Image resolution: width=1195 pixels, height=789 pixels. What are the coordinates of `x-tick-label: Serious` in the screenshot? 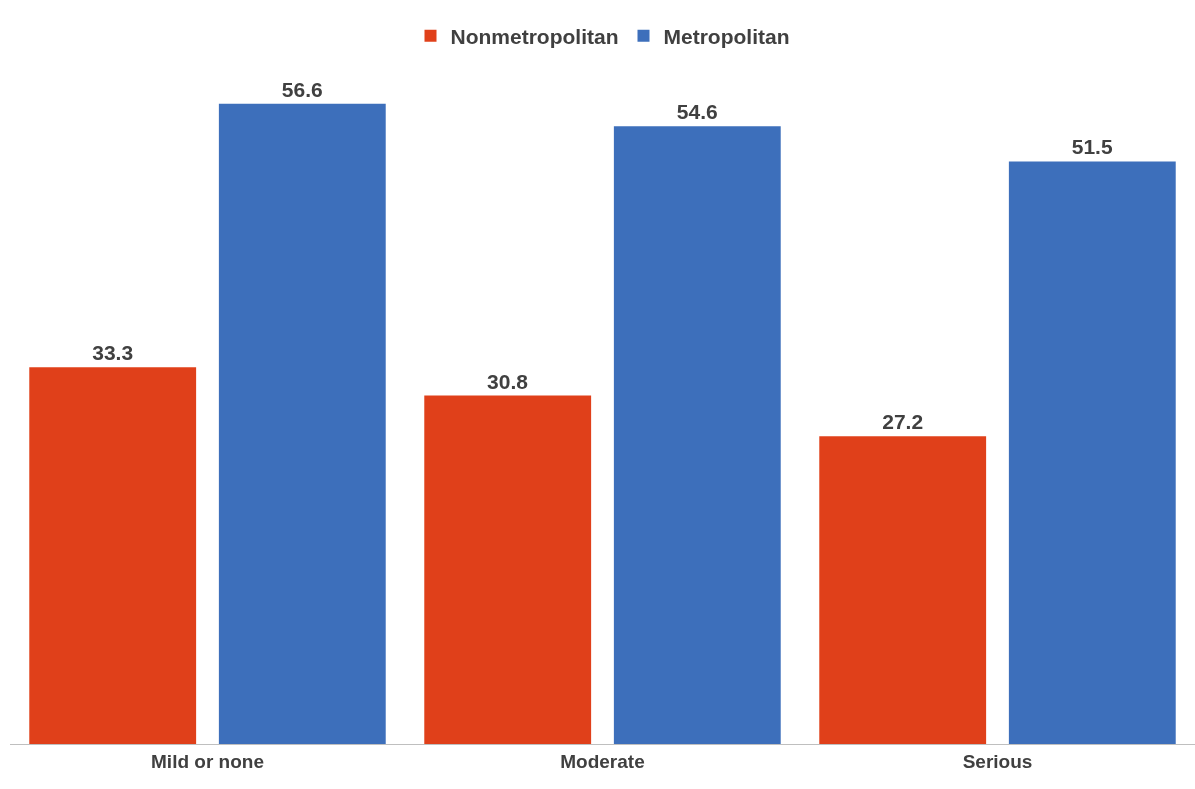 It's located at (997, 761).